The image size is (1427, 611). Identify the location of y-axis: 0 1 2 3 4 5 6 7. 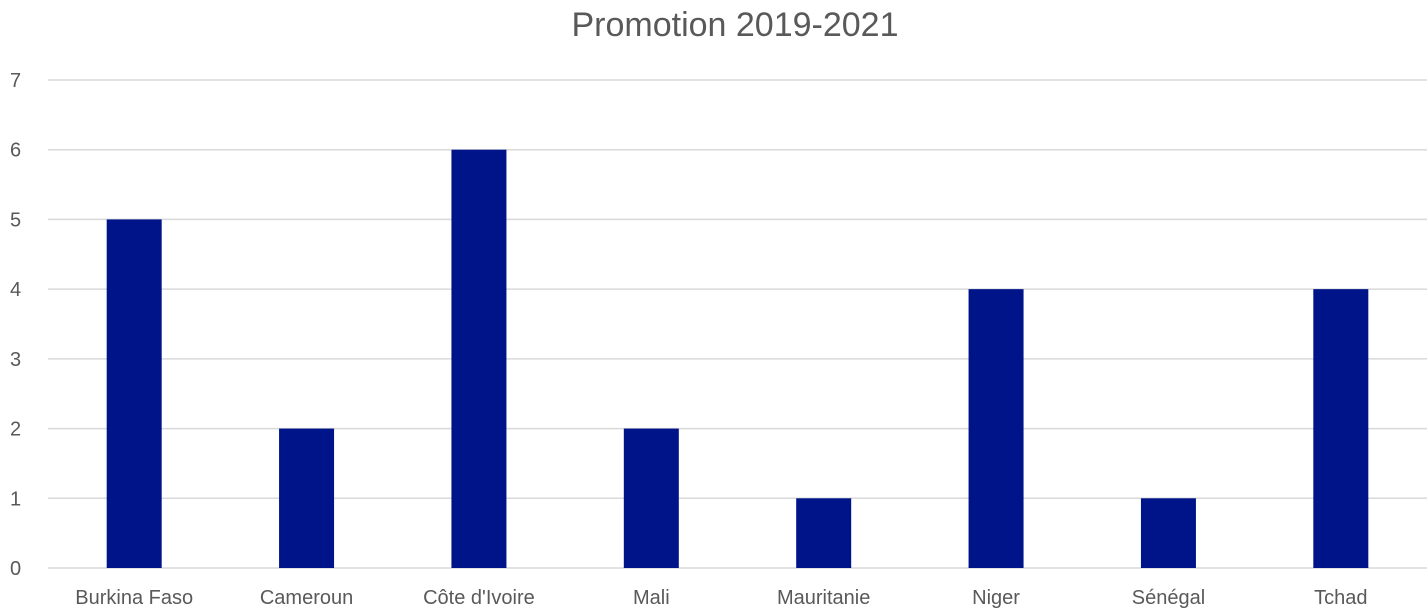
(15, 325).